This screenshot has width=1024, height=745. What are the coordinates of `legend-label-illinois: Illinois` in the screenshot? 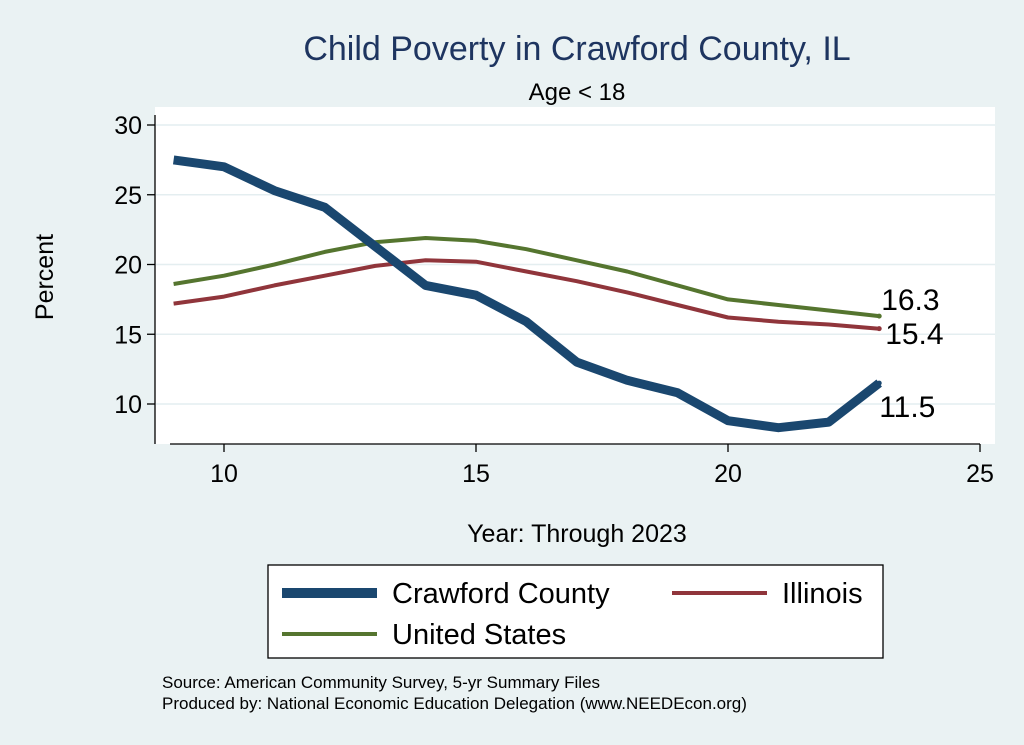 It's located at (822, 594).